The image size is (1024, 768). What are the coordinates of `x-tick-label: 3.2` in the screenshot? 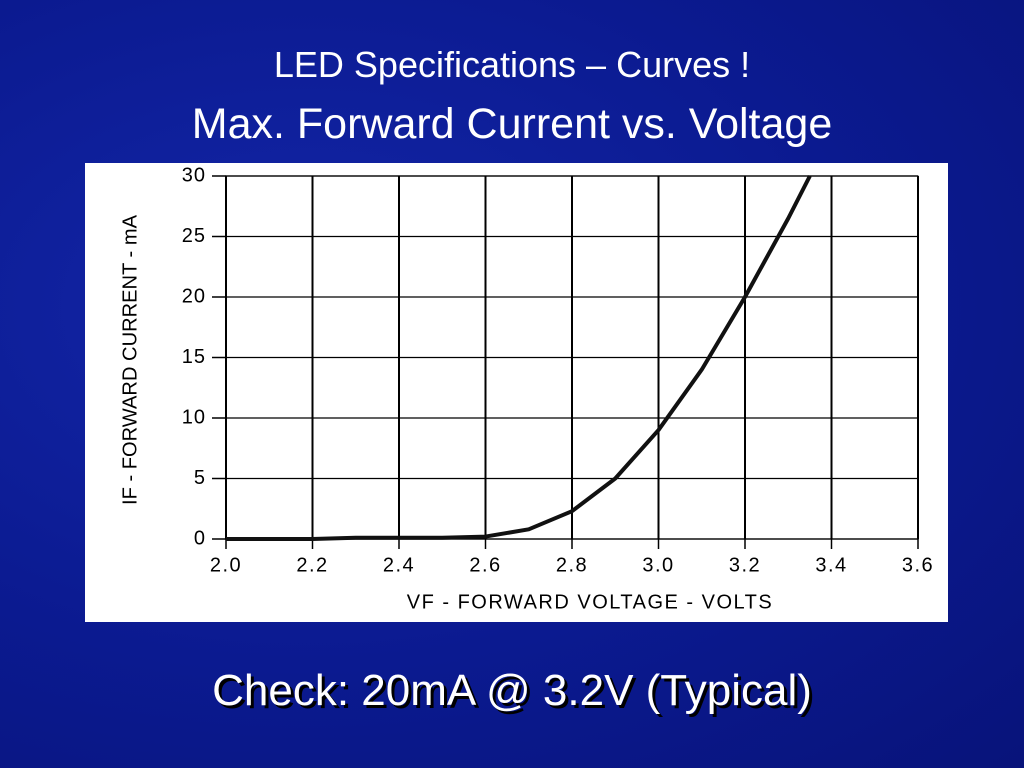 It's located at (745, 565).